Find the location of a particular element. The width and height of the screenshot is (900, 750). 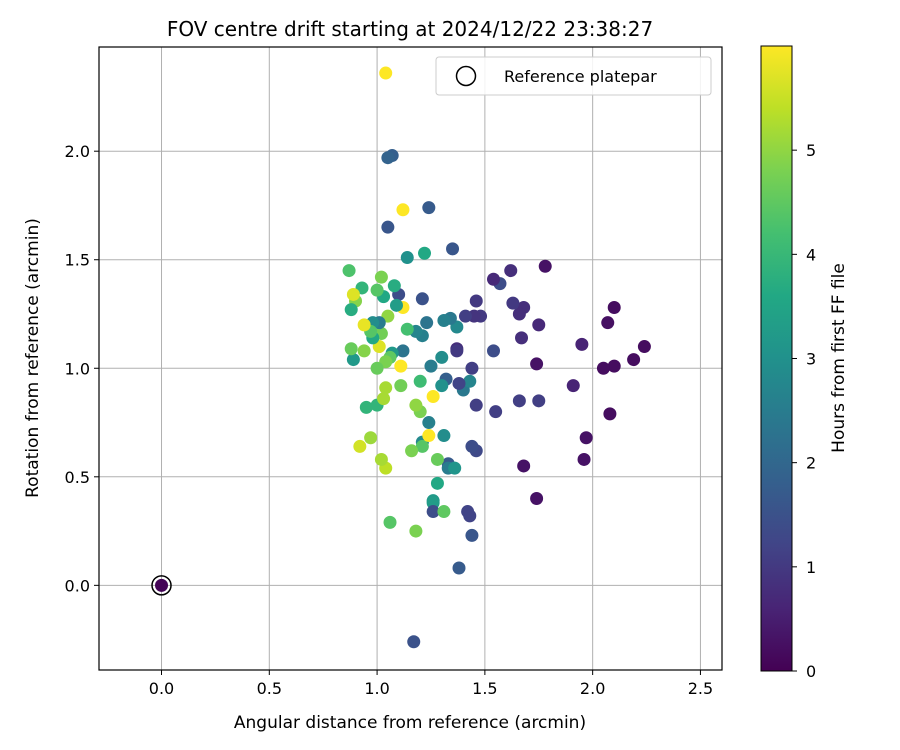

colorbar-tick-label: 2 is located at coordinates (811, 463).